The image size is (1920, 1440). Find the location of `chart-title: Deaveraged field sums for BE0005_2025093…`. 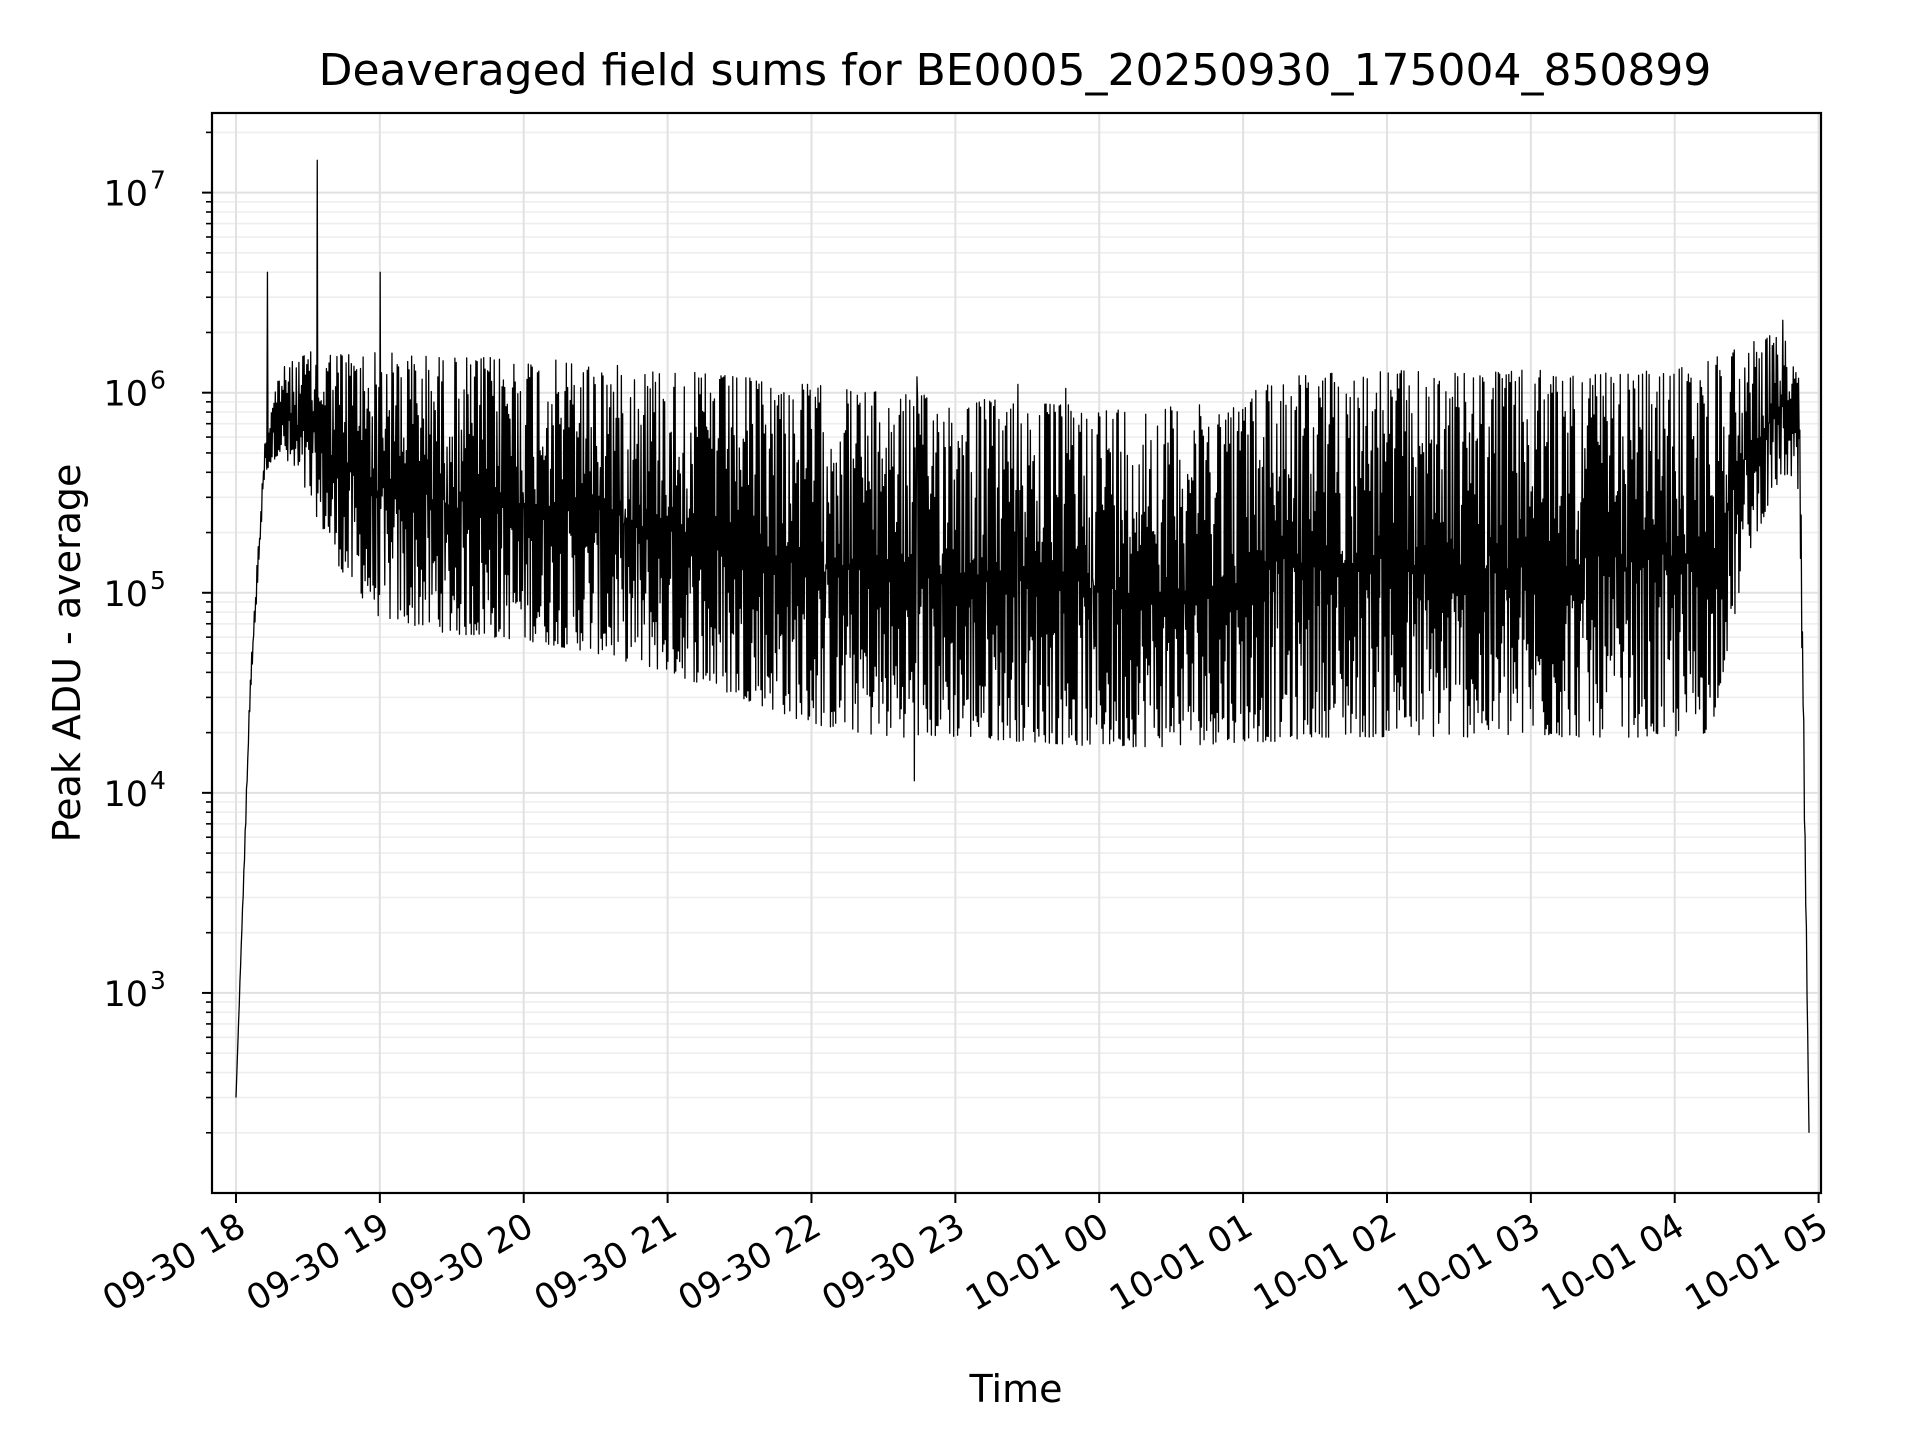

chart-title: Deaveraged field sums for BE0005_2025093… is located at coordinates (1015, 70).